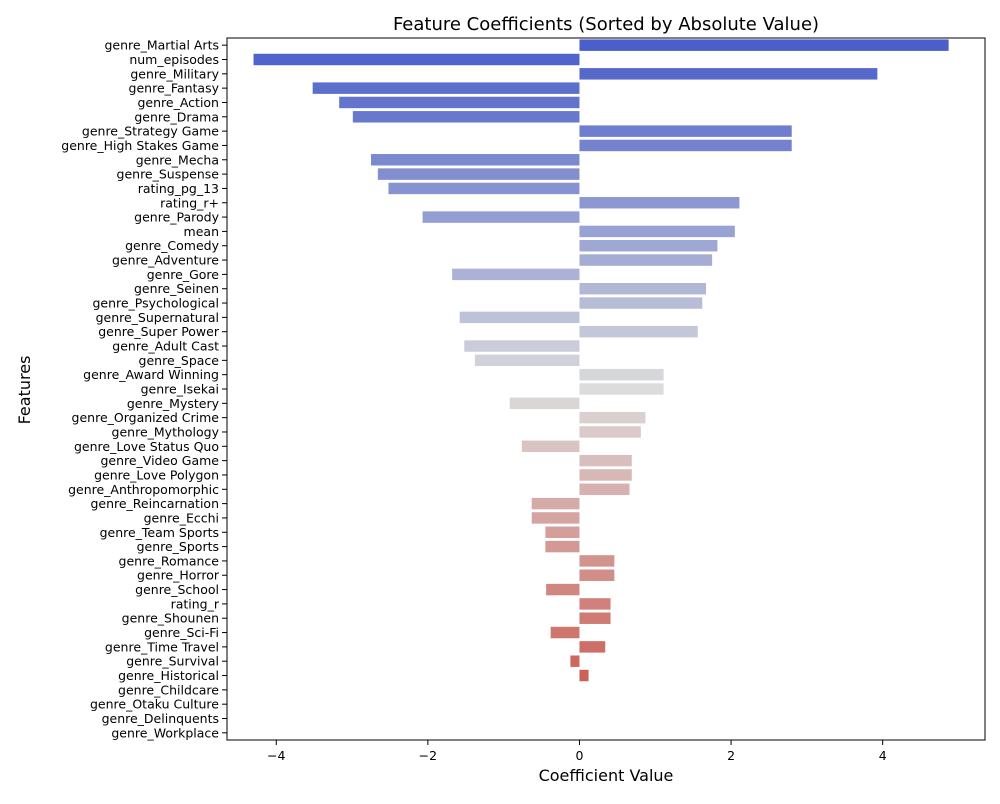 This screenshot has height=804, width=1000. I want to click on y-tick-label: genre_Sports, so click(178, 546).